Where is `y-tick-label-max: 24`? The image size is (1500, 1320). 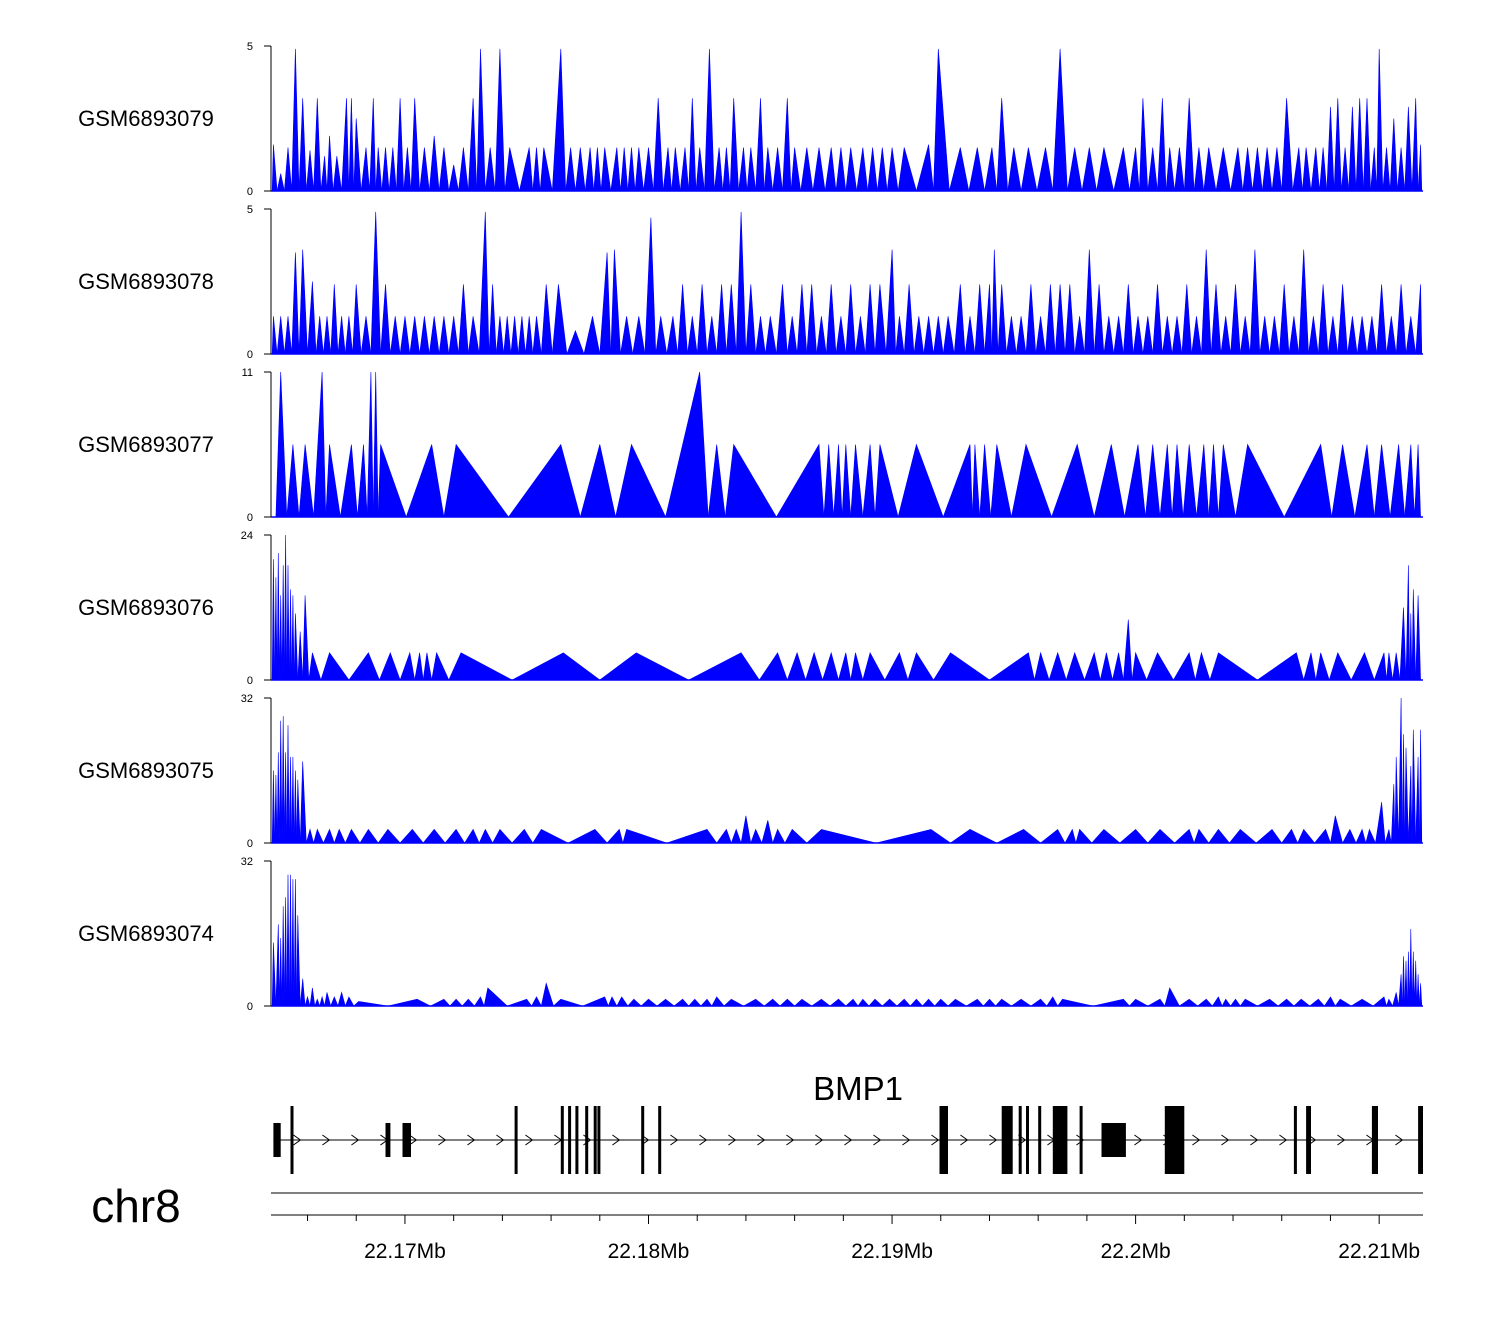
y-tick-label-max: 24 is located at coordinates (247, 536).